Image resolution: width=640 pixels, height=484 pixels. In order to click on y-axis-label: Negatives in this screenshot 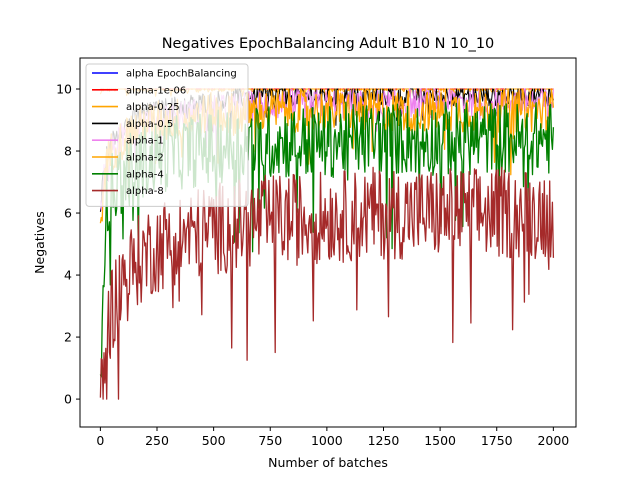, I will do `click(39, 242)`.